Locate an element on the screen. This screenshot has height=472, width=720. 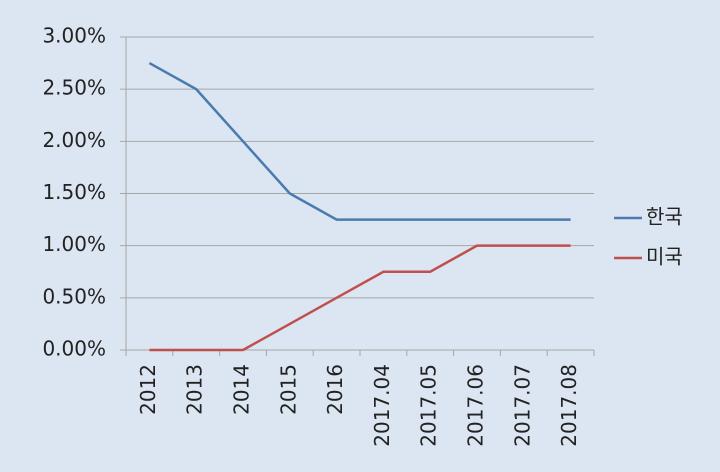
y-tick-label: 0.50% is located at coordinates (74, 296).